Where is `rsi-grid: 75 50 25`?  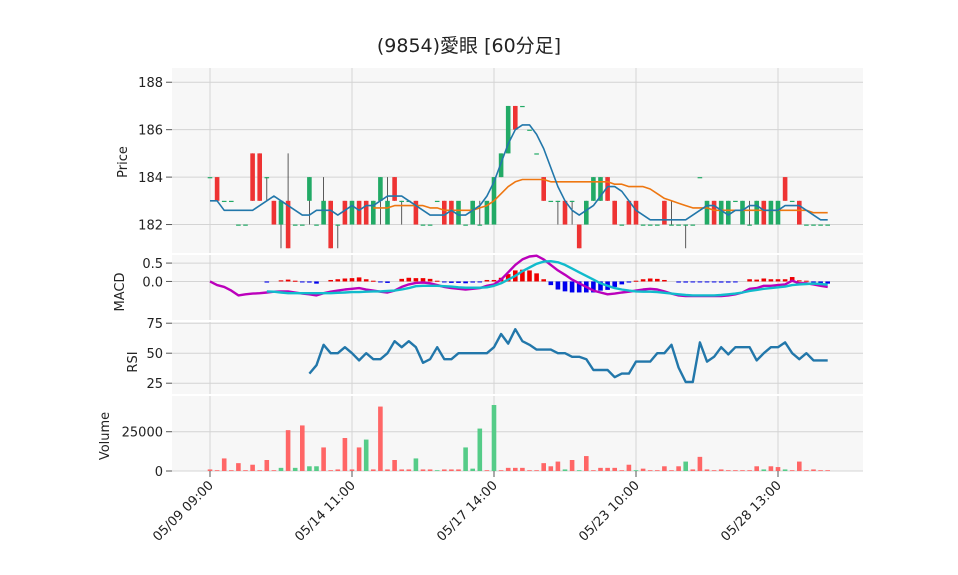 rsi-grid: 75 50 25 is located at coordinates (504, 355).